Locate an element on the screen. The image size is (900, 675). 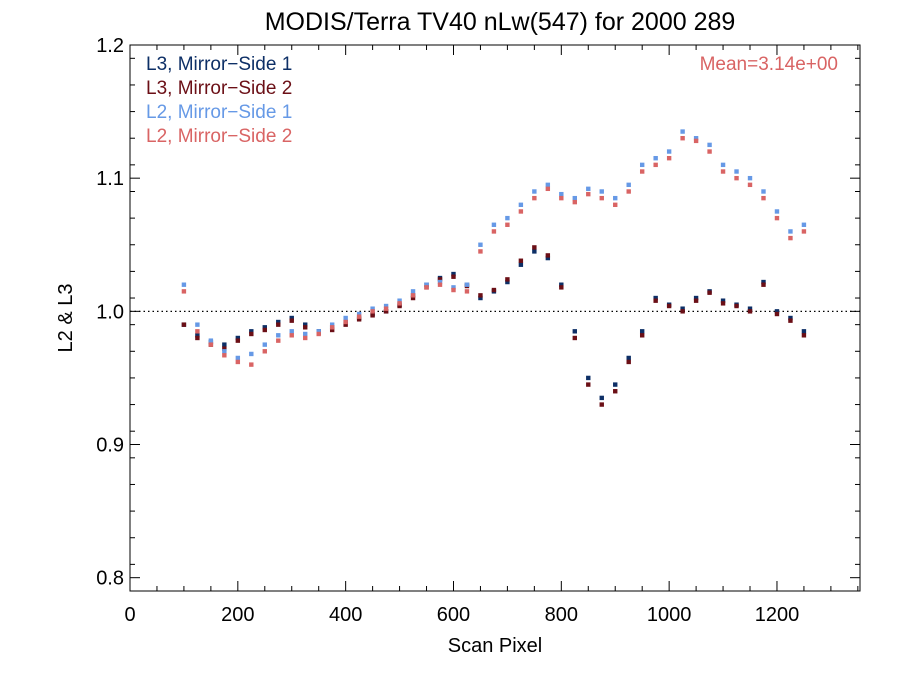
y-axis-label: L2 & L3 is located at coordinates (66, 318).